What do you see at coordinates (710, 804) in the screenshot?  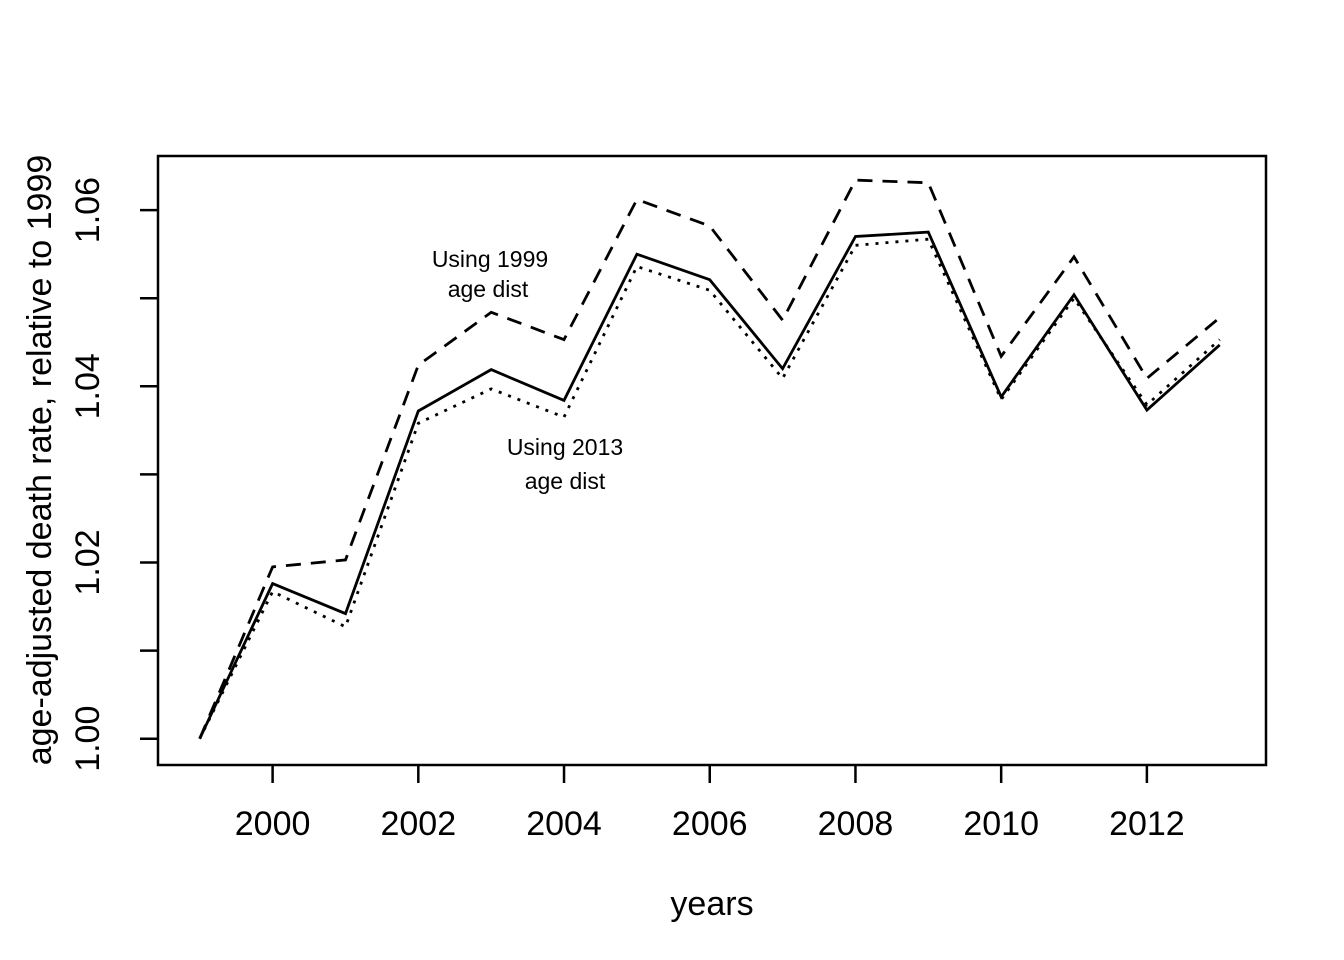 I see `x-axis-ticks: 2000 2002 2004 2006 2008 2010 2012` at bounding box center [710, 804].